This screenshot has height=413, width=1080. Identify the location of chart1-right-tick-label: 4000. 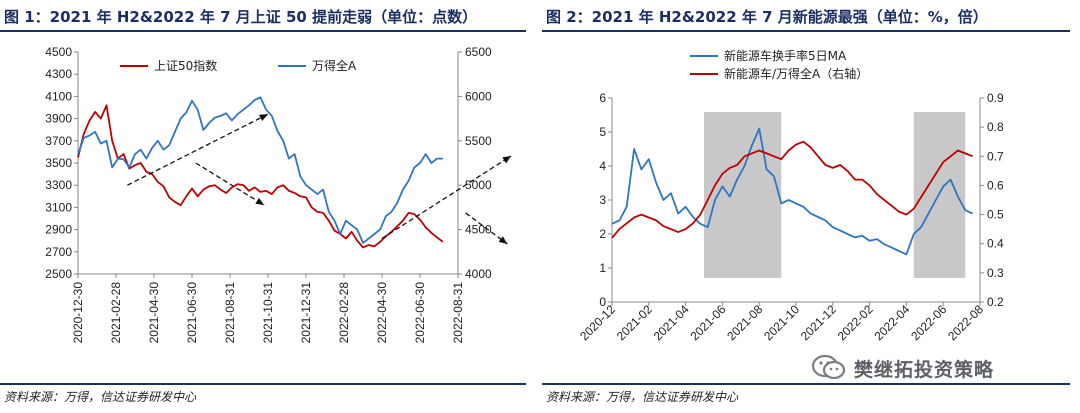
(478, 274).